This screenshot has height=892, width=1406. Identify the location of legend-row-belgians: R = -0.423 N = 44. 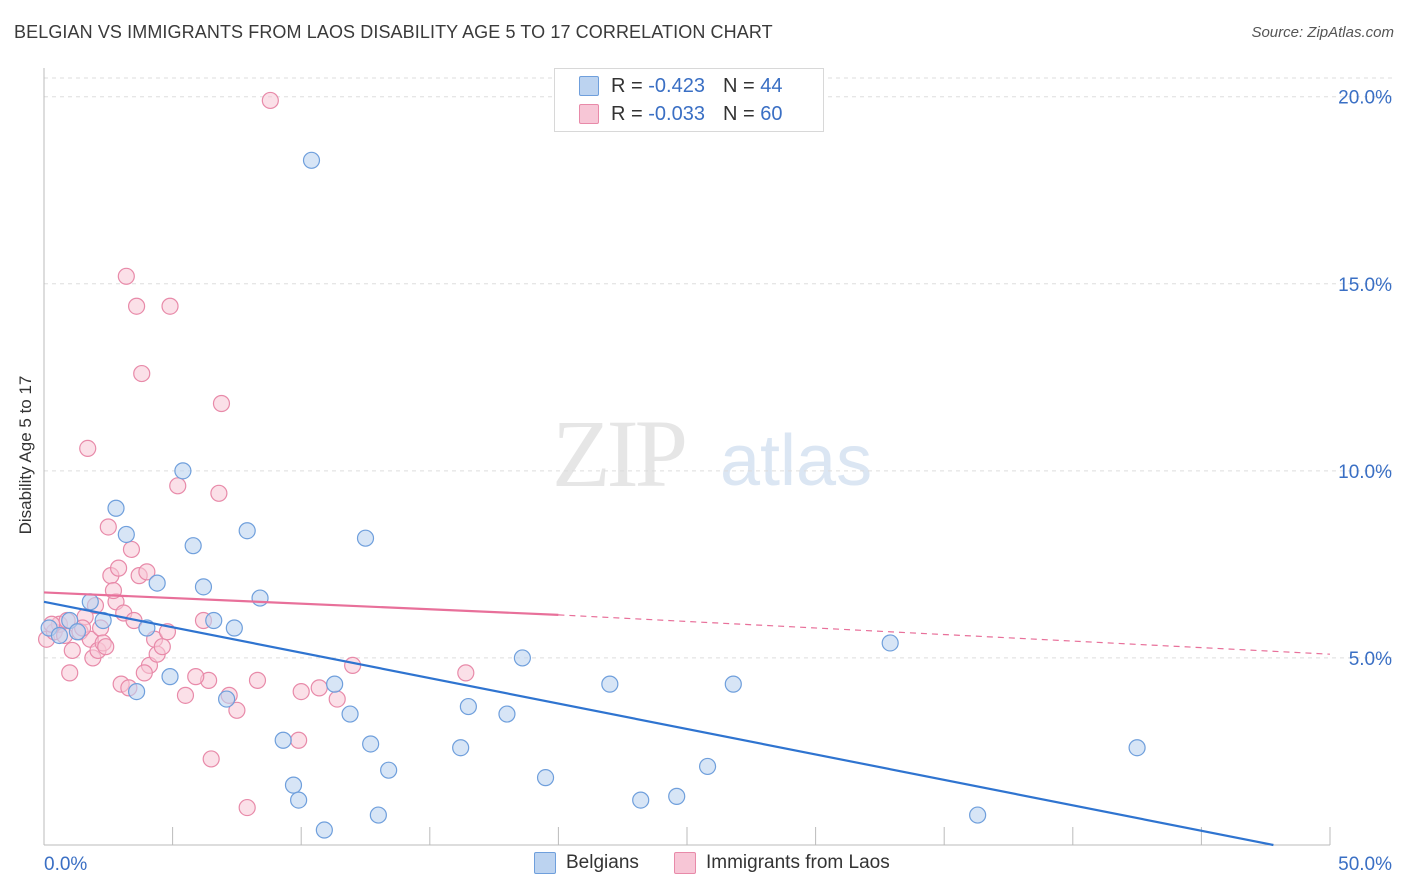
(680, 86).